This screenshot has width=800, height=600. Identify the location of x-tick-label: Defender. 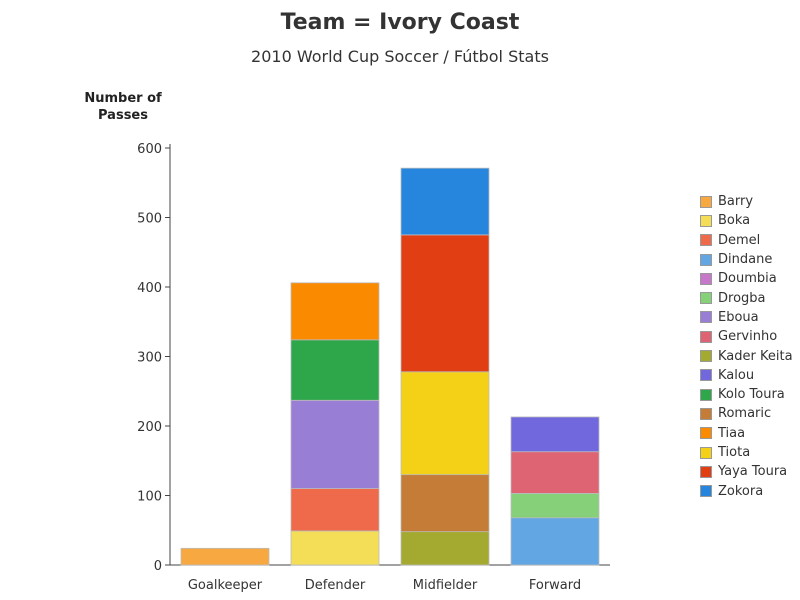
(335, 585).